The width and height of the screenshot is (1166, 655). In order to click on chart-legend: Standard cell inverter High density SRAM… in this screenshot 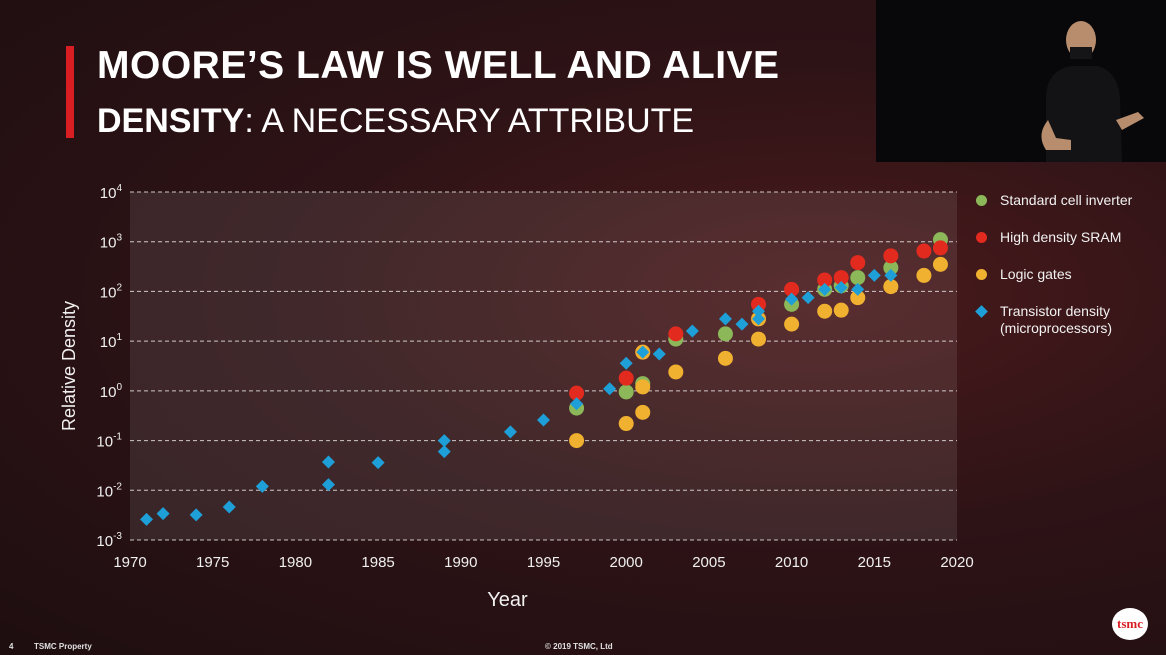, I will do `click(1065, 274)`.